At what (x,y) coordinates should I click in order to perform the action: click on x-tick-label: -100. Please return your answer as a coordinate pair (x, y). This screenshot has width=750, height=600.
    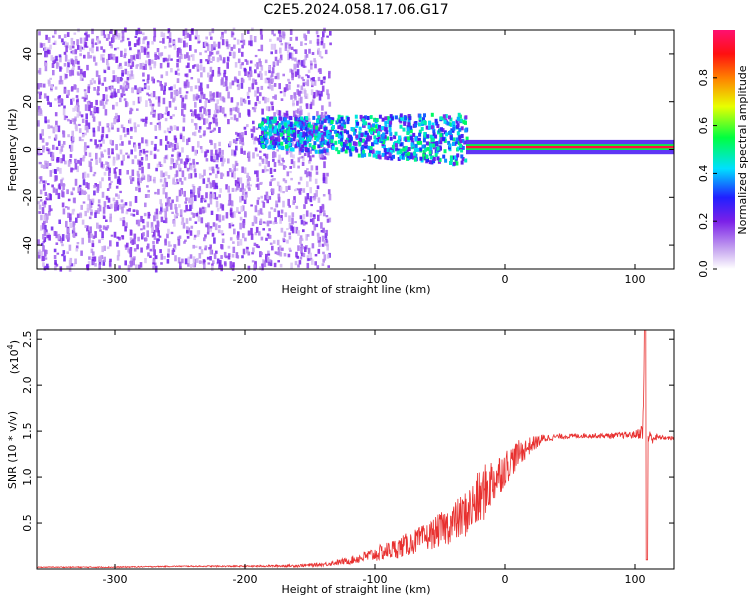
    Looking at the image, I should click on (375, 279).